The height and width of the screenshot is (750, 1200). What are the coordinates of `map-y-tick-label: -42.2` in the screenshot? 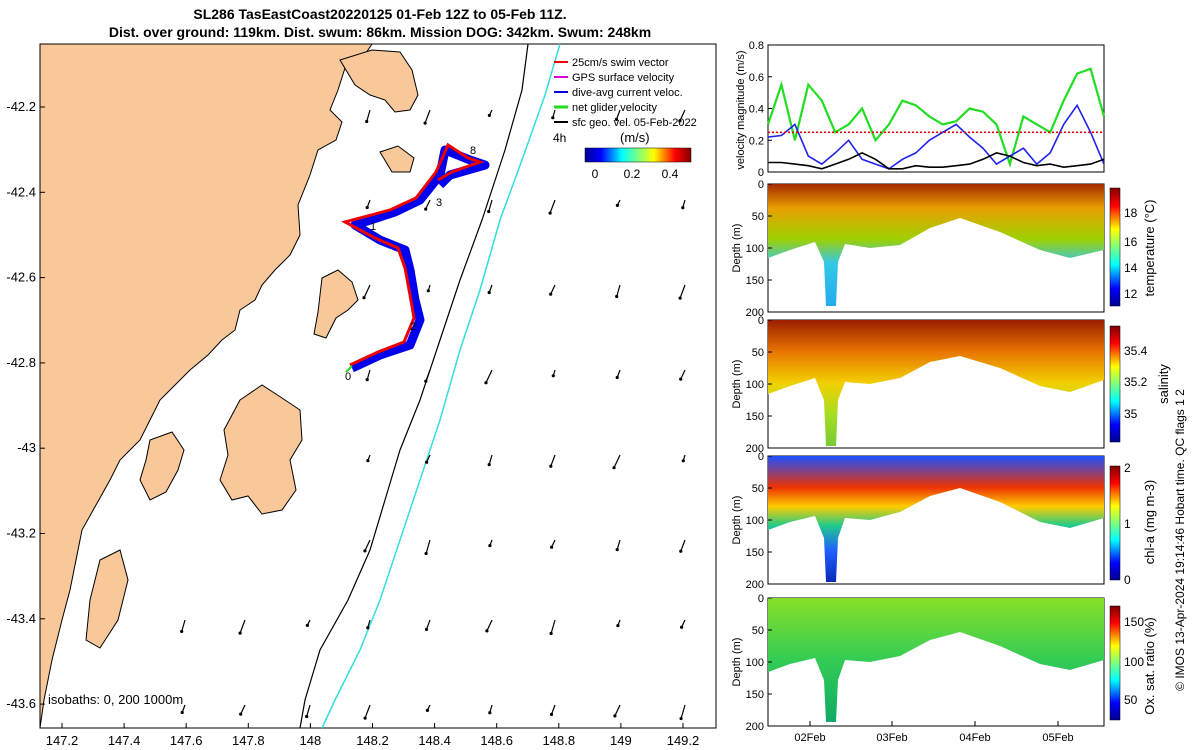 It's located at (21, 106).